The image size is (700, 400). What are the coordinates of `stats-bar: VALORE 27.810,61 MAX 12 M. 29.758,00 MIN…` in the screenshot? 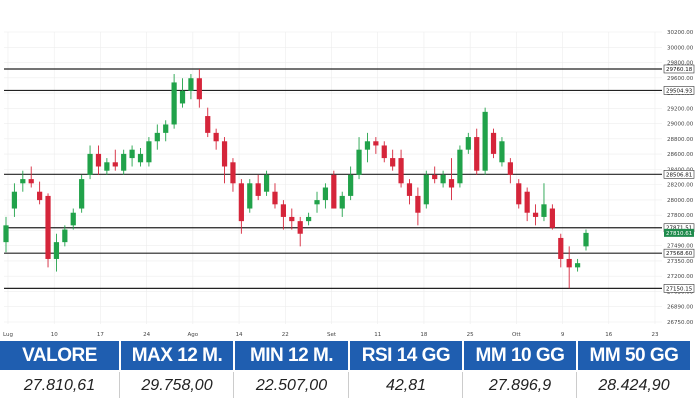 It's located at (350, 370).